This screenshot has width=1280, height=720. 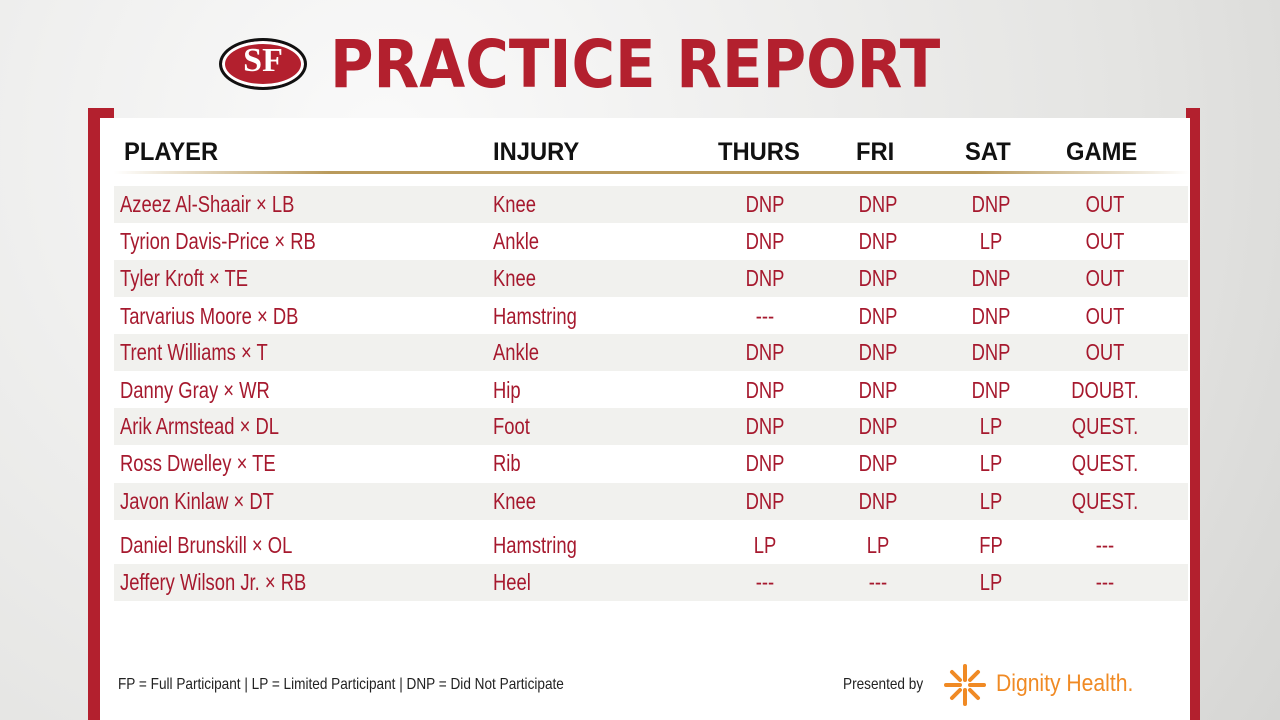 I want to click on sponsor-name: Dignity Health., so click(x=1065, y=683).